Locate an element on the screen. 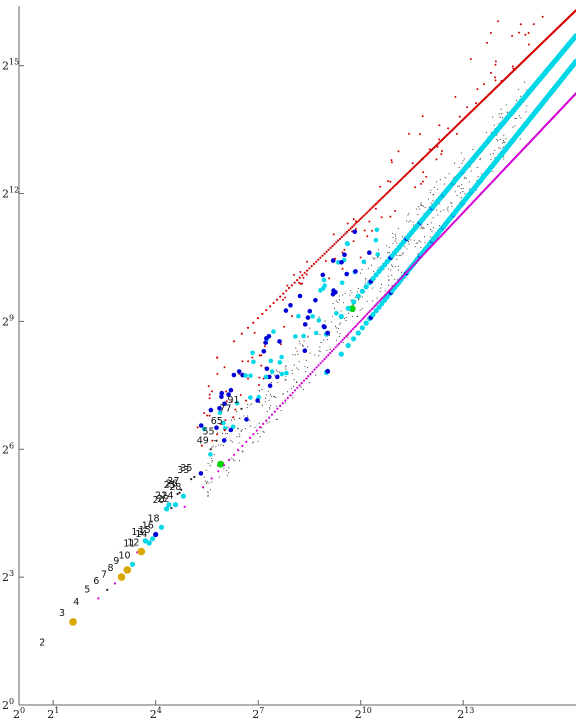 The width and height of the screenshot is (576, 720). point-label-2: 2 is located at coordinates (42, 643).